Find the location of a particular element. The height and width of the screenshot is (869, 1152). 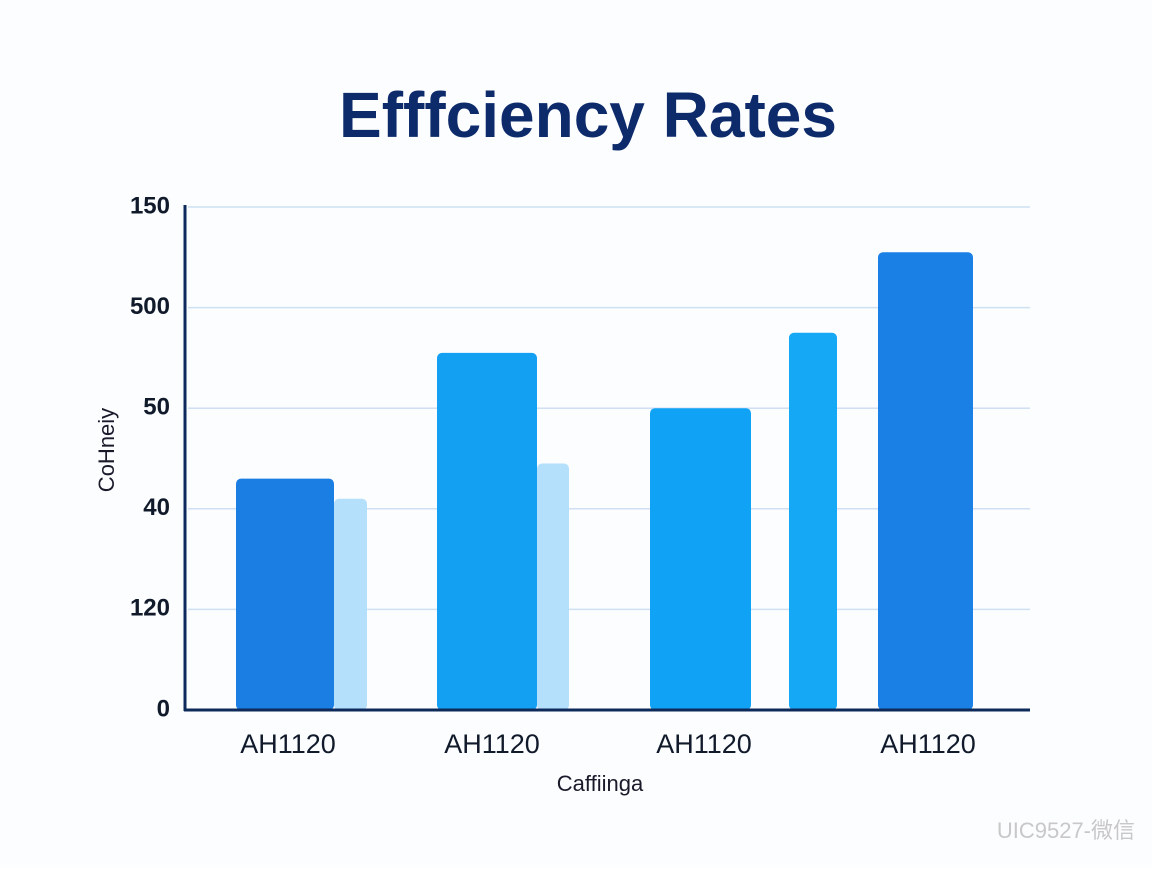

y-axis-title: CoHneiy is located at coordinates (106, 450).